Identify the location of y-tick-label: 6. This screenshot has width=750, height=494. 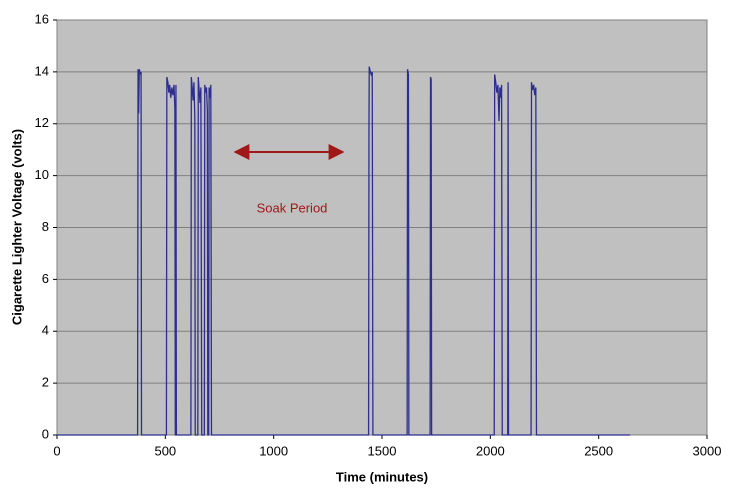
(45, 278).